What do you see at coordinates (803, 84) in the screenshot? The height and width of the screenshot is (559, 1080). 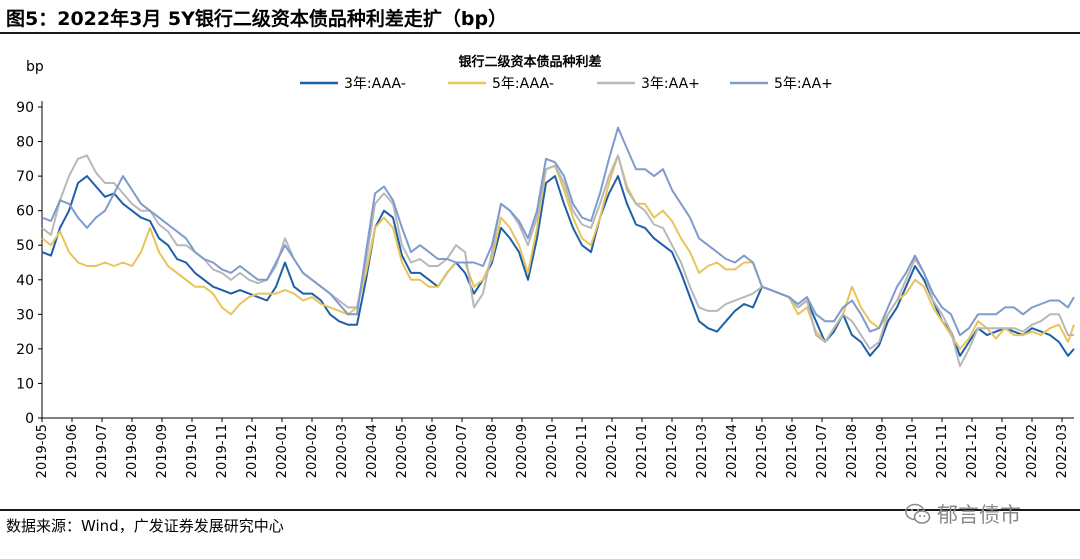 I see `legend-label-3: 5年:AA+` at bounding box center [803, 84].